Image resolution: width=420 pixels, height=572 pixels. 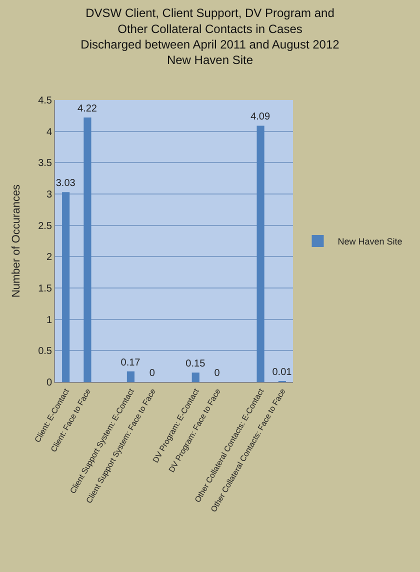 What do you see at coordinates (49, 195) in the screenshot?
I see `y-tick-label: 3` at bounding box center [49, 195].